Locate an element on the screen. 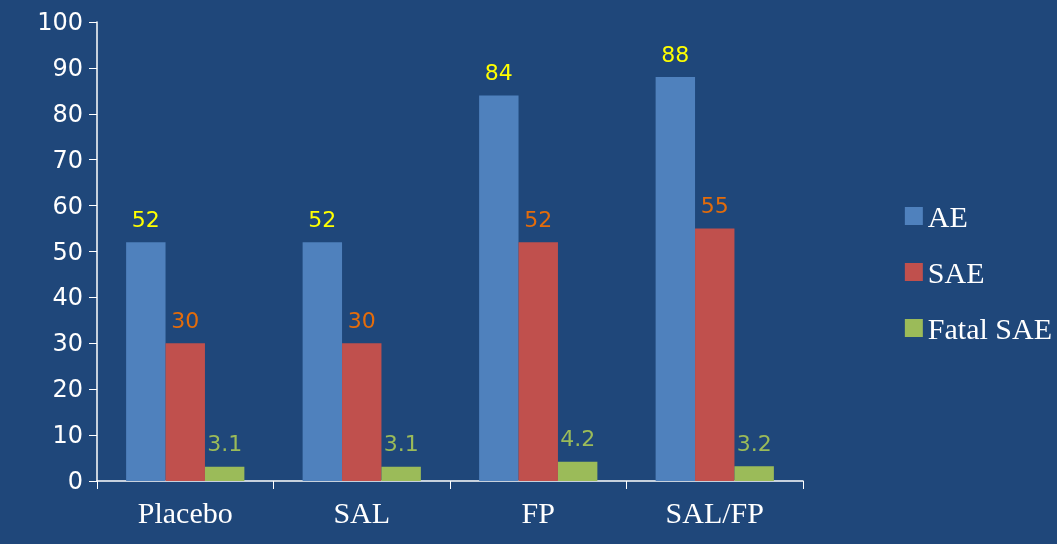 The height and width of the screenshot is (544, 1057). x-tick-label: SAL/FP is located at coordinates (714, 512).